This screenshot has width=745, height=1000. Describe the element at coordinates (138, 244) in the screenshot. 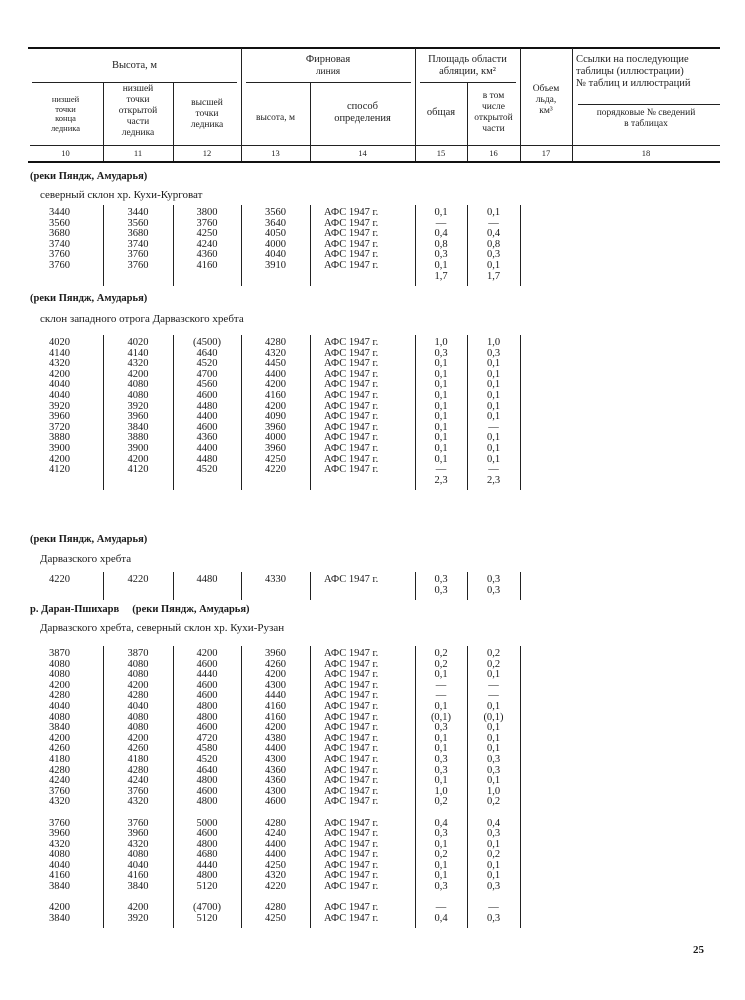

I see `cell-col-11: 3740` at that location.